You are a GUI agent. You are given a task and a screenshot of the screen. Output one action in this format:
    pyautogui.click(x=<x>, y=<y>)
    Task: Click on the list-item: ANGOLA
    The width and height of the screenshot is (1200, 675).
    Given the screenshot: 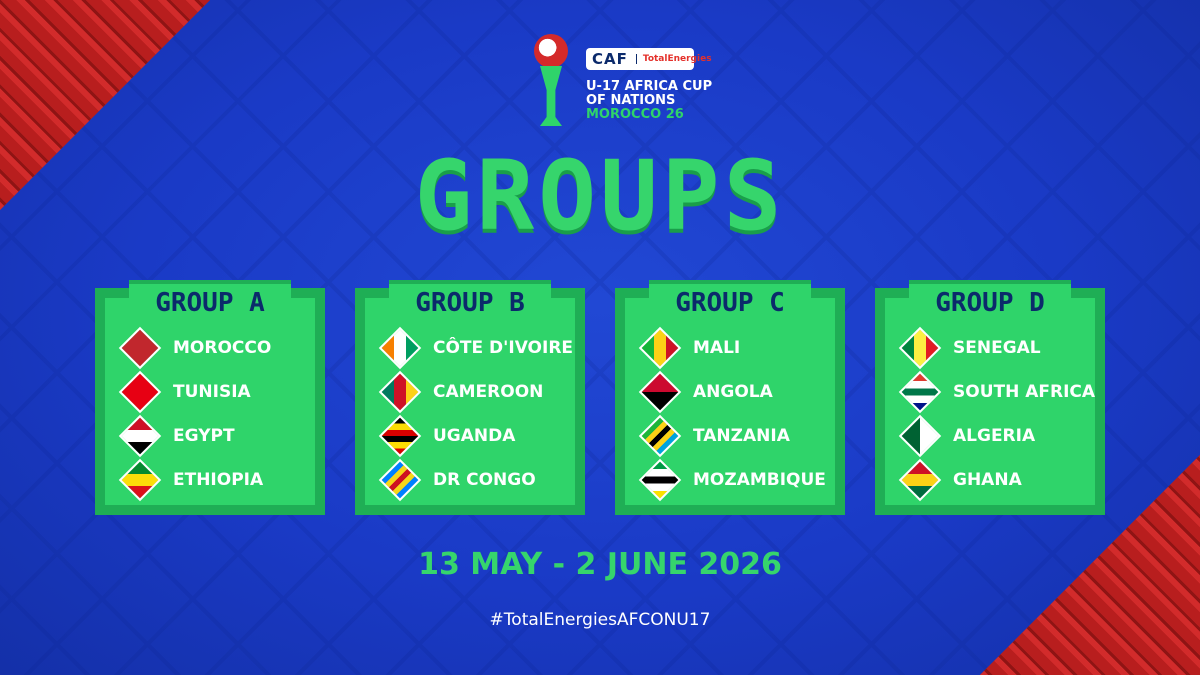 What is the action you would take?
    pyautogui.click(x=732, y=392)
    